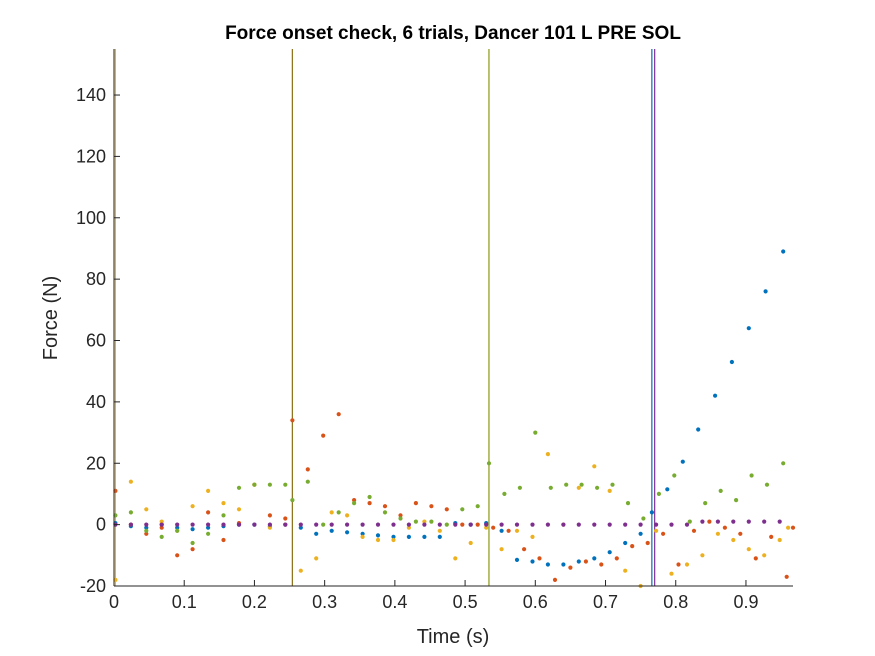 The width and height of the screenshot is (875, 656). I want to click on x-tick-label: 0.3, so click(324, 602).